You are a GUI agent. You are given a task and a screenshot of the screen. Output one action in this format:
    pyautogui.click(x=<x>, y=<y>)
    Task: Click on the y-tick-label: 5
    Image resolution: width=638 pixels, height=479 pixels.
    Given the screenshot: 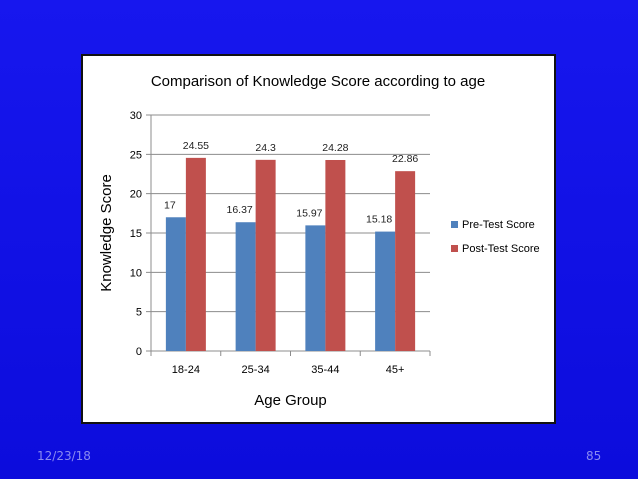 What is the action you would take?
    pyautogui.click(x=139, y=313)
    